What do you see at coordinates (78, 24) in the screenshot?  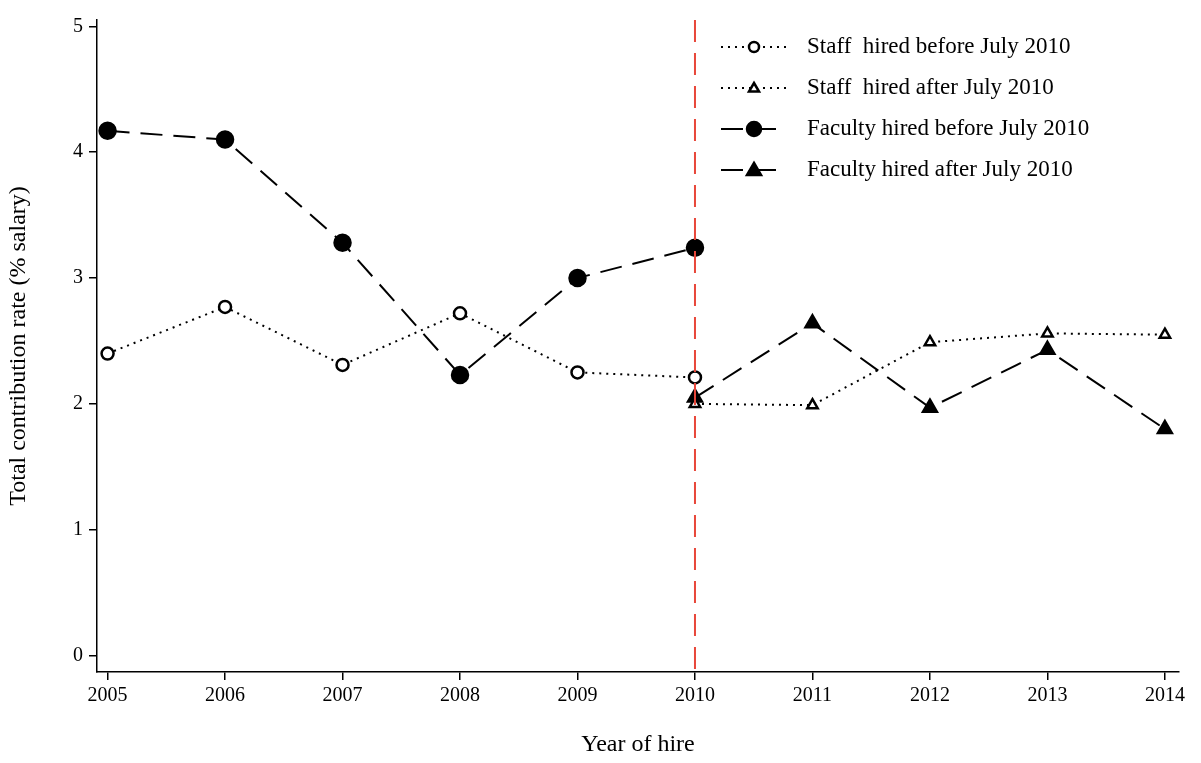 I see `y-tick-label: 5` at bounding box center [78, 24].